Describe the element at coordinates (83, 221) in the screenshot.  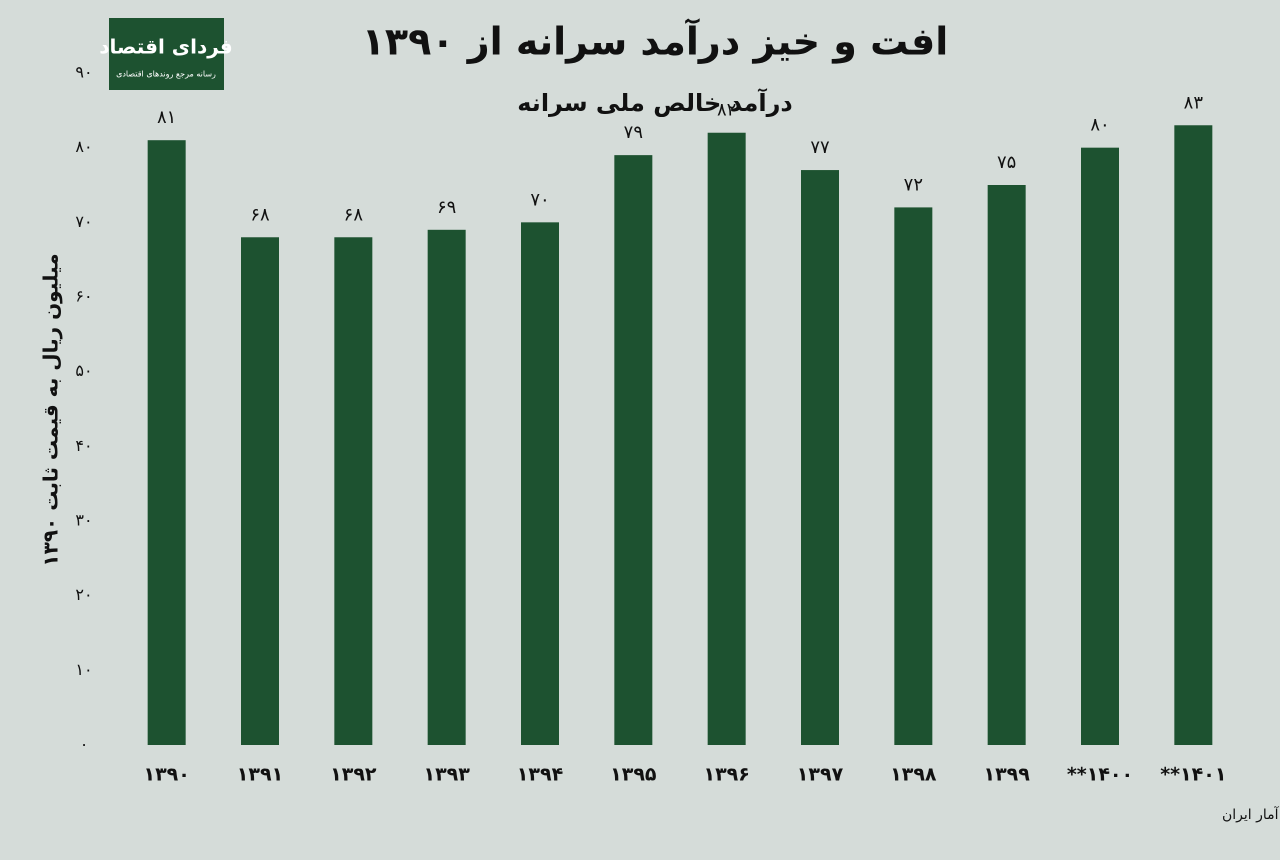
I see `y-tick-label: ۷۰` at that location.